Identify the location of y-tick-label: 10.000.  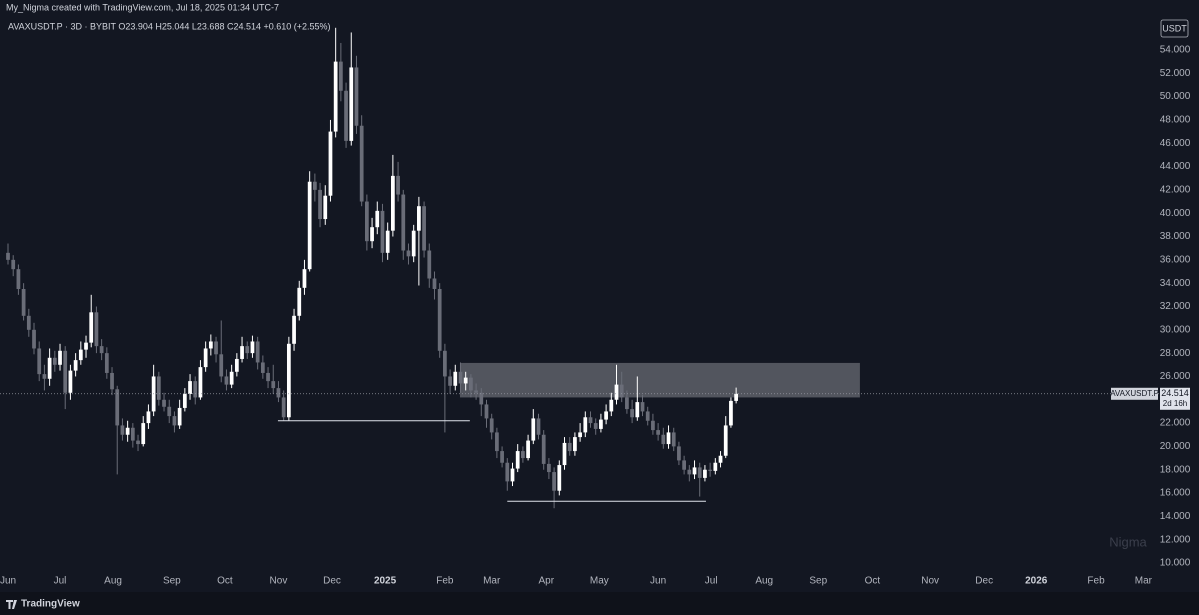
(1175, 563).